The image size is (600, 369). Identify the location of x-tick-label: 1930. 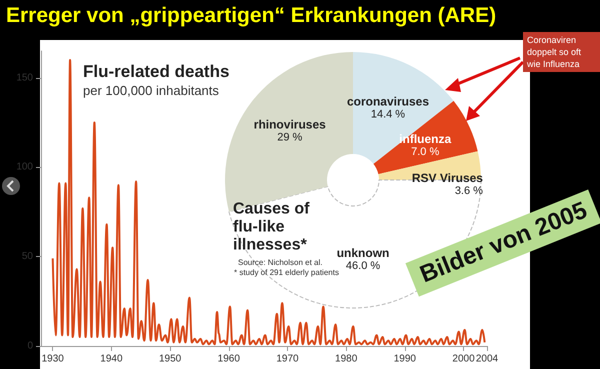
(53, 359).